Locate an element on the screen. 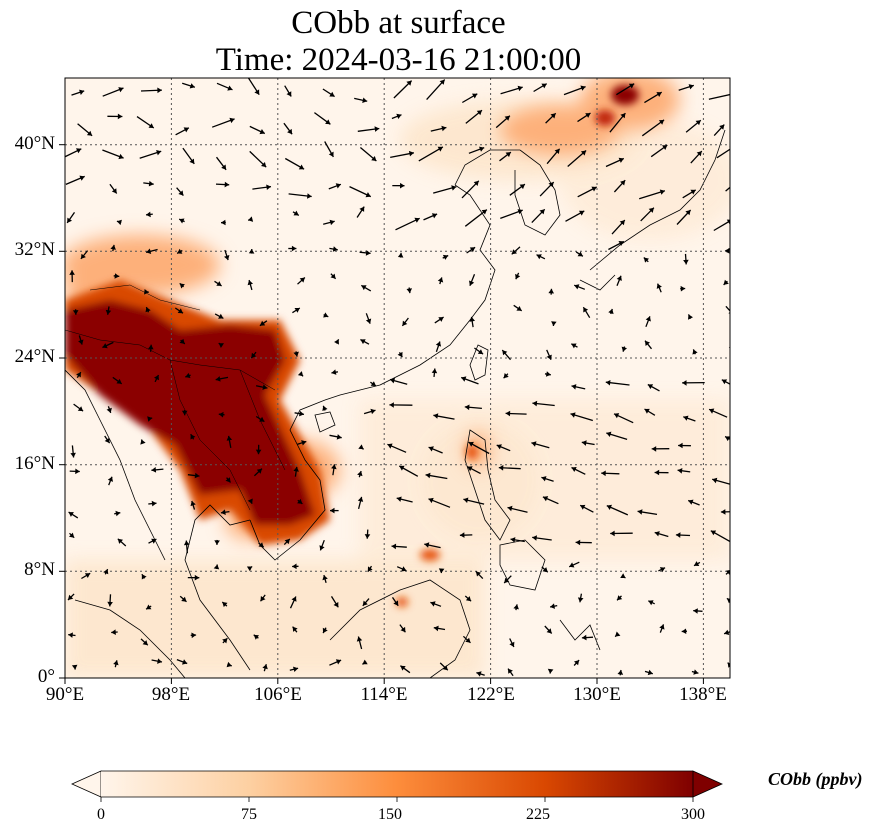  wind-arrow-shaft is located at coordinates (476, 218).